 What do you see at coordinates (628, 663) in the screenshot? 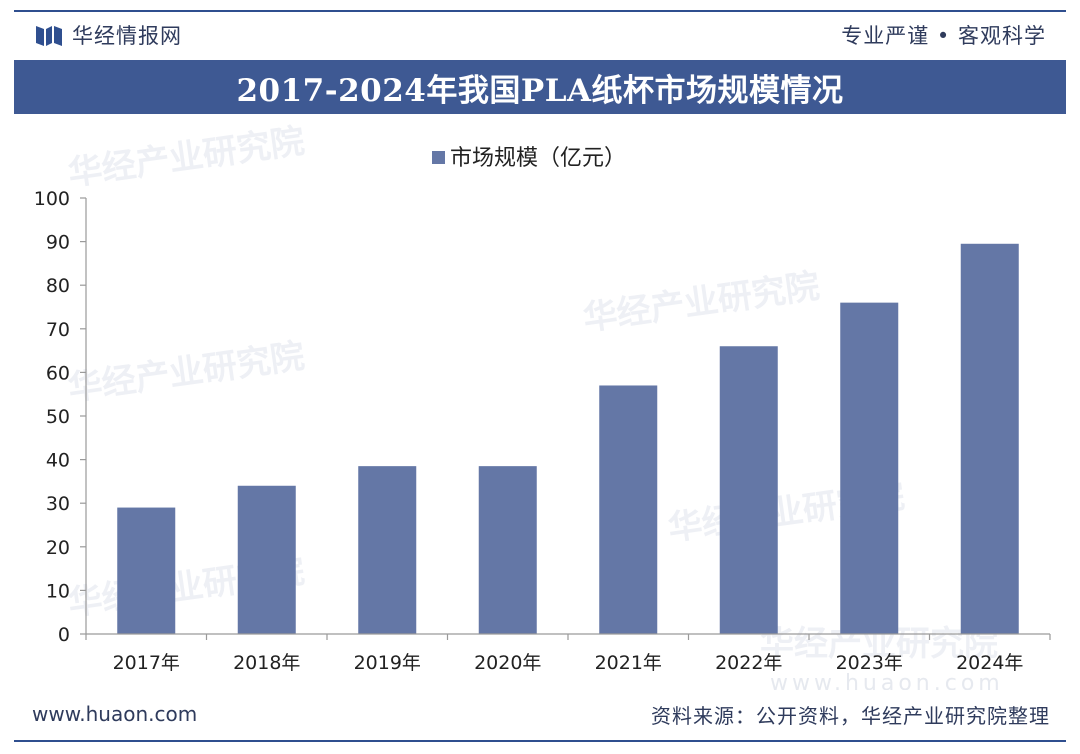
I see `x-tick-label: 2021年` at bounding box center [628, 663].